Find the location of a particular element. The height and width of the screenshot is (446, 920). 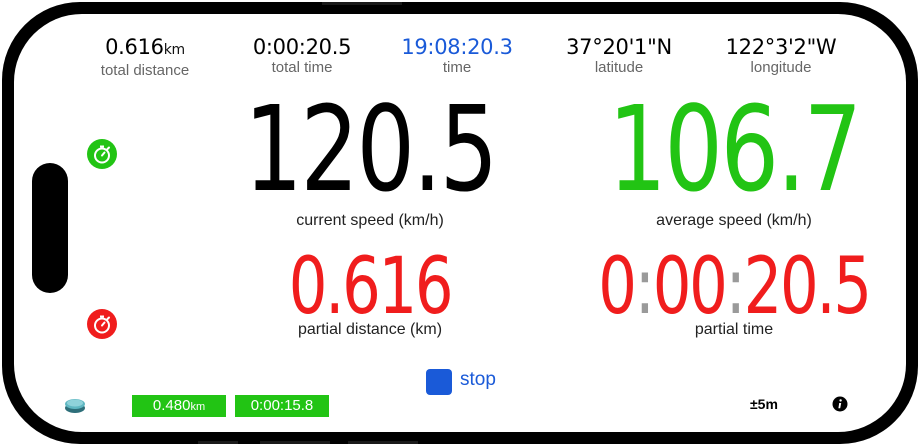

latitude-stat: 37°20'1"N latitude is located at coordinates (619, 56).